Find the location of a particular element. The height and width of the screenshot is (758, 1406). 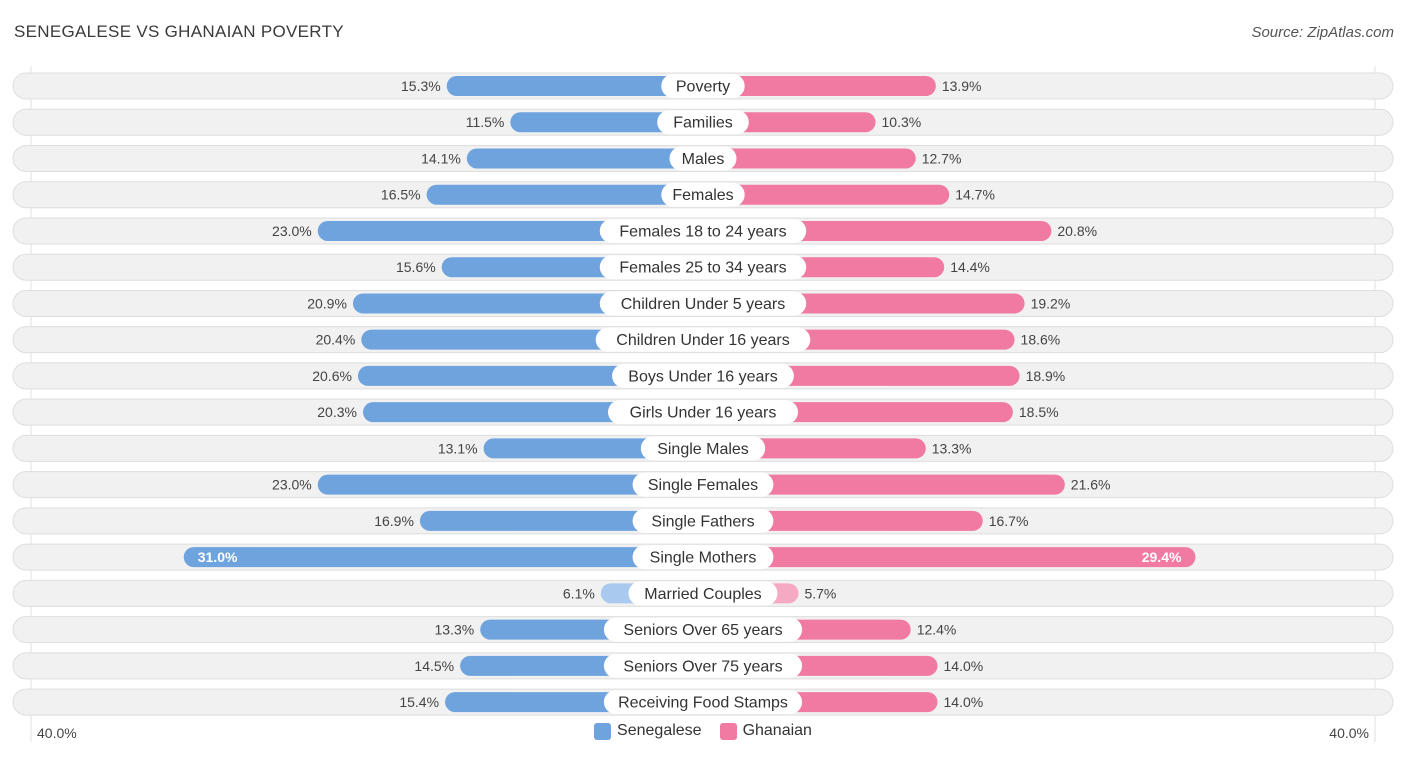

category-label: Receiving Food Stamps is located at coordinates (703, 703).